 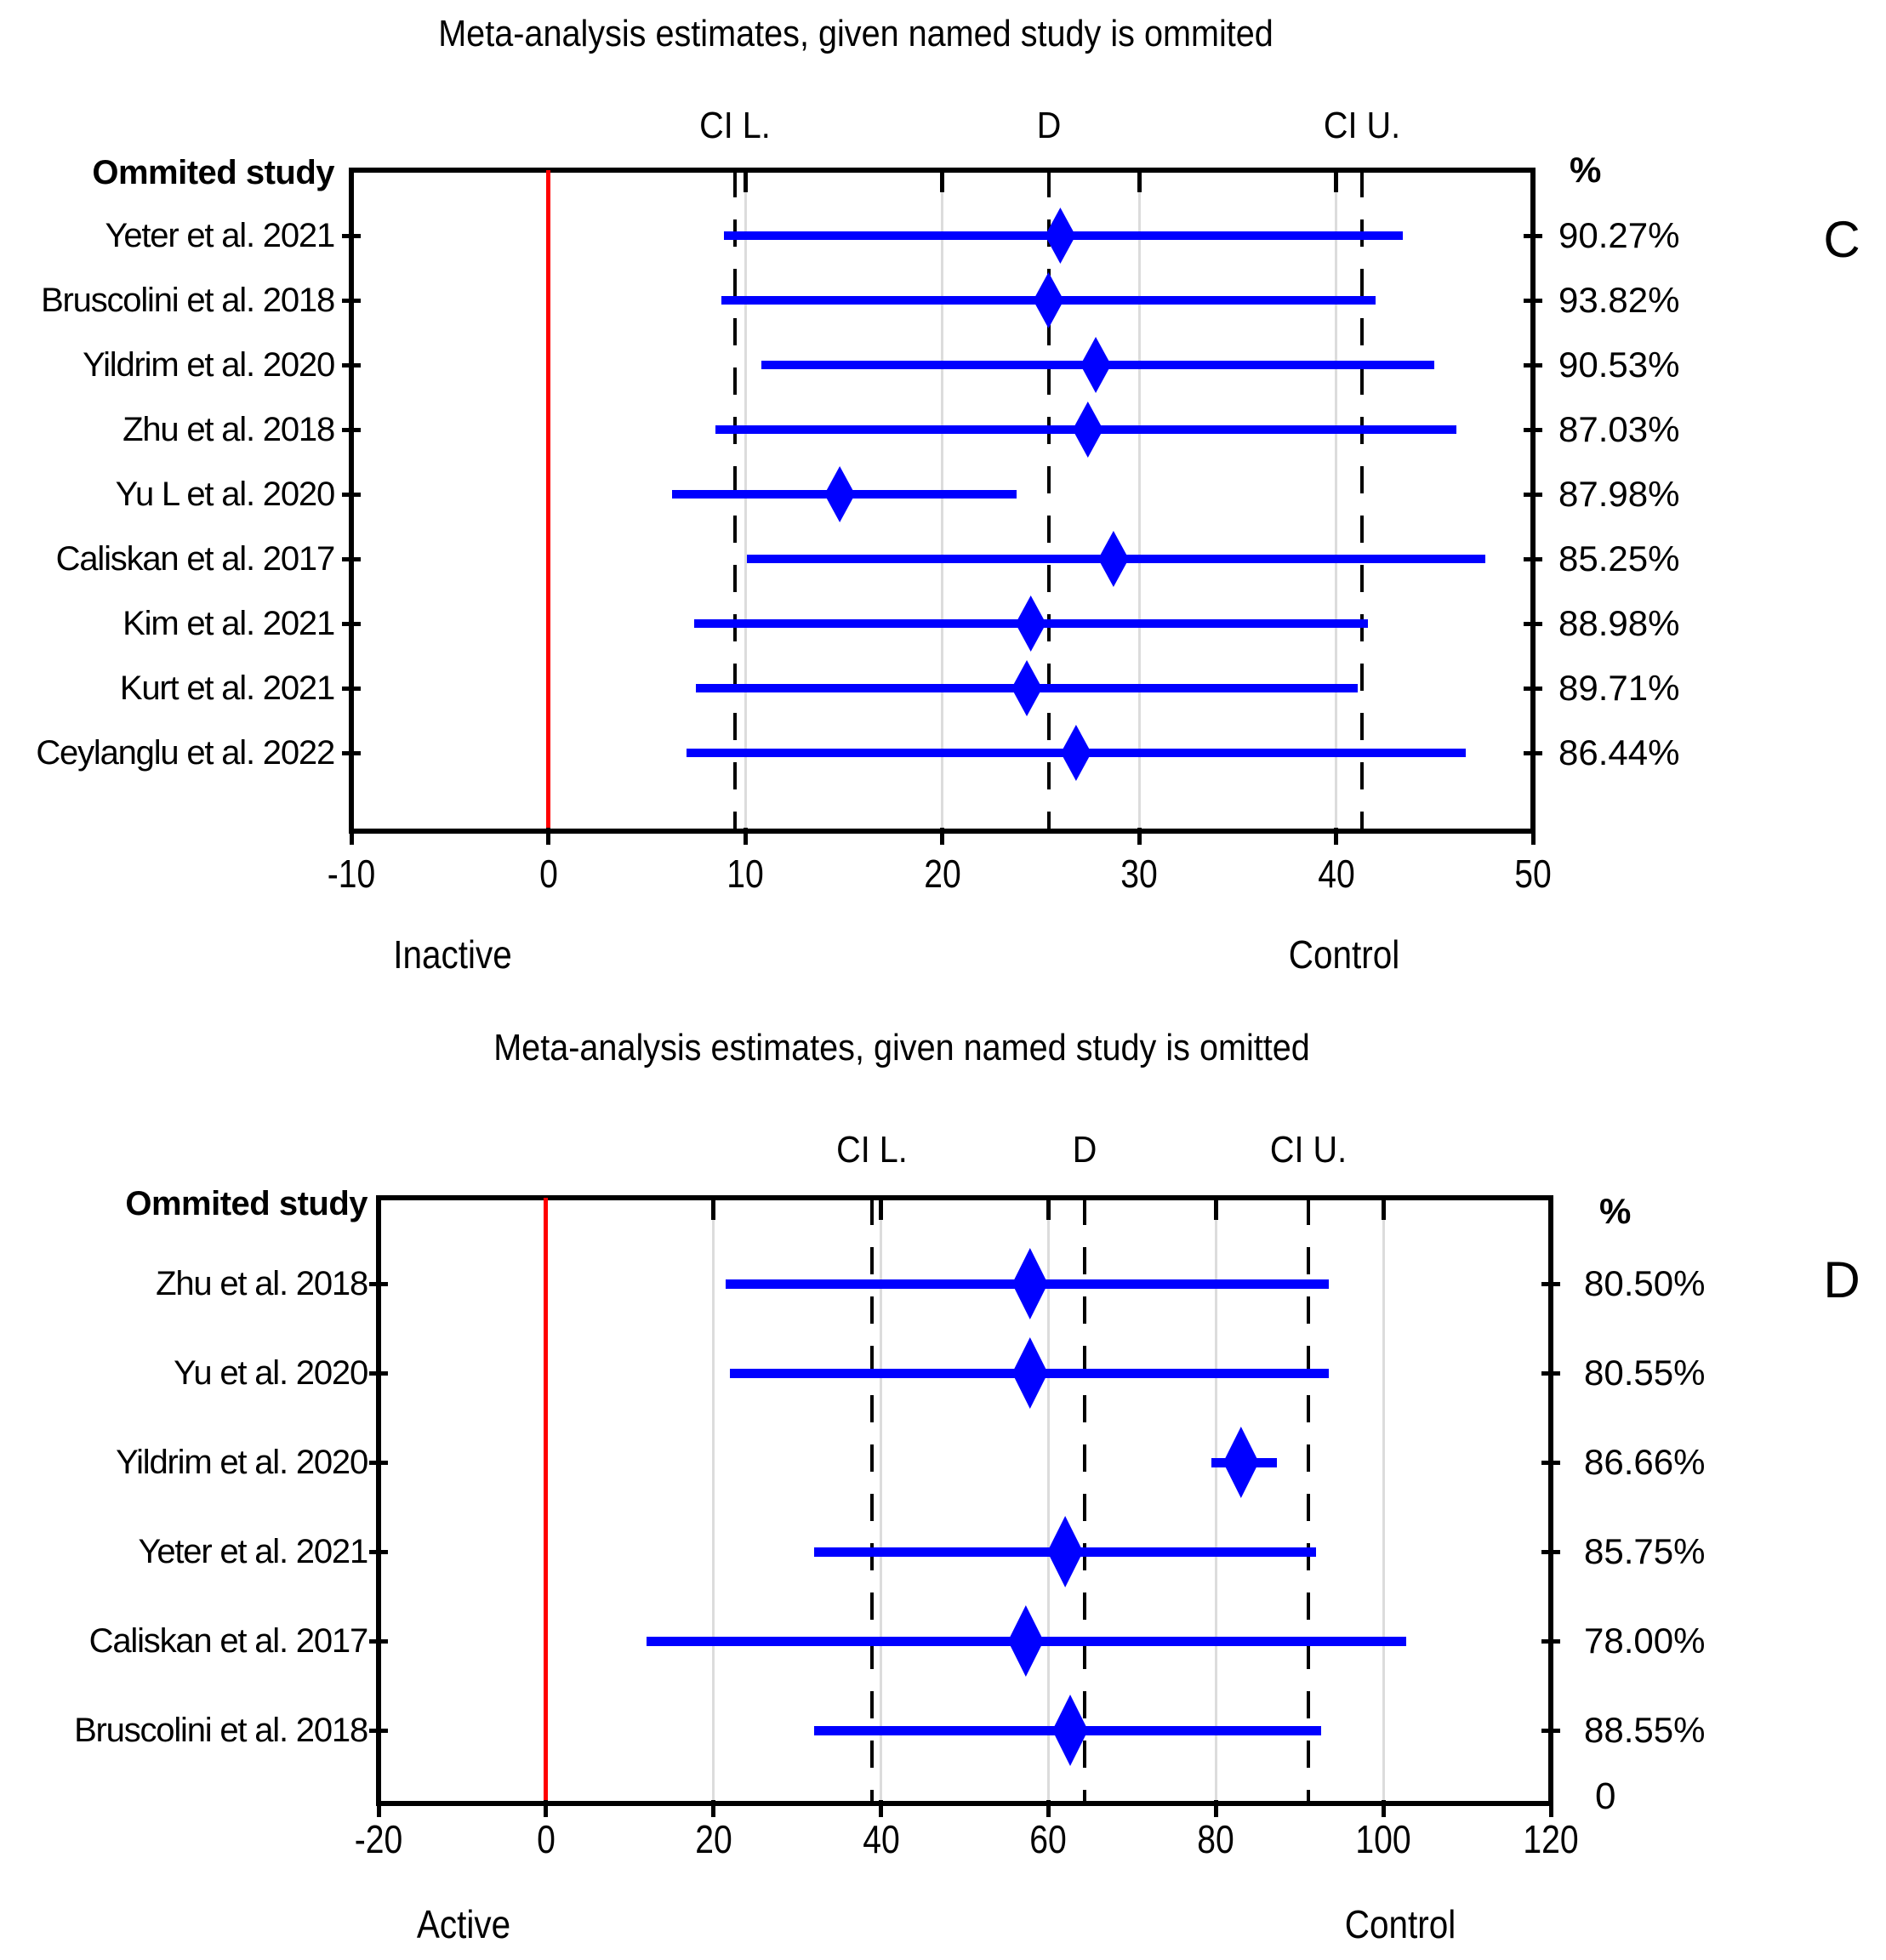 I want to click on panel-d-letter: D, so click(x=1841, y=1279).